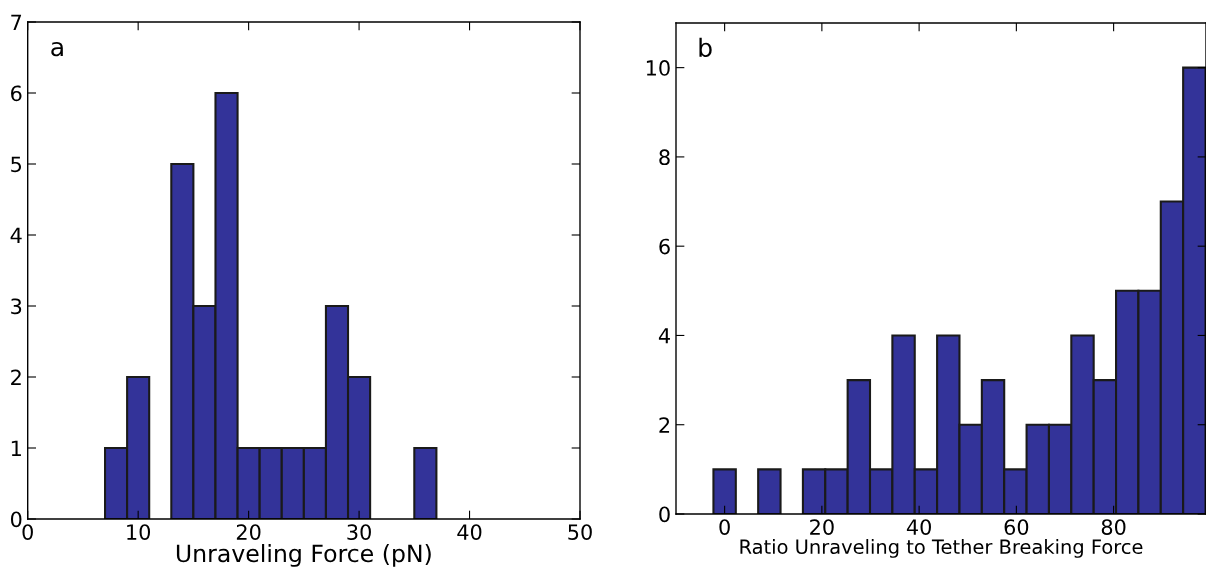 The height and width of the screenshot is (574, 1206). What do you see at coordinates (303, 555) in the screenshot?
I see `x-axis-title: Unraveling Force (pN)` at bounding box center [303, 555].